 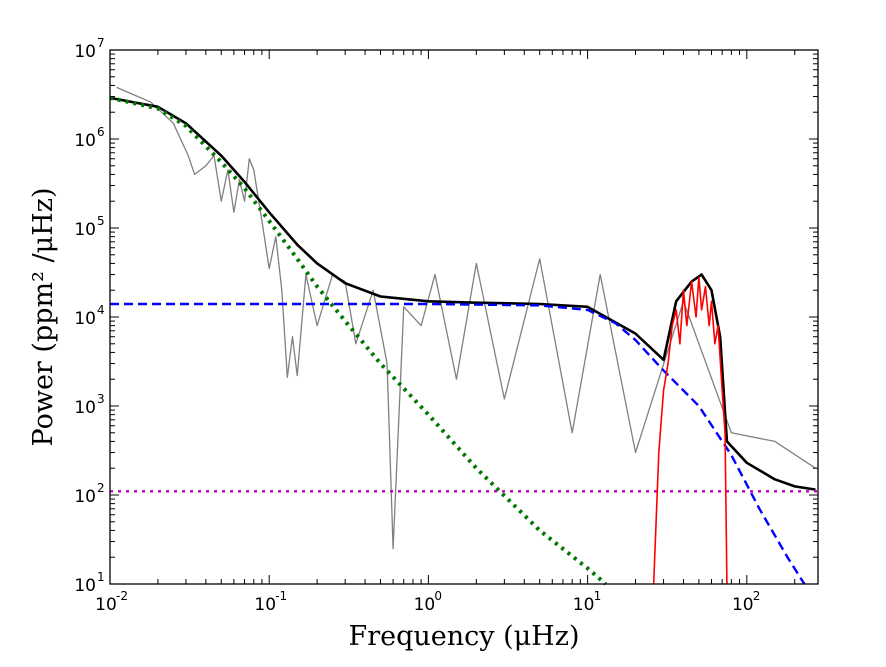 I want to click on x-axis-label: Frequency (μHz), so click(x=463, y=636).